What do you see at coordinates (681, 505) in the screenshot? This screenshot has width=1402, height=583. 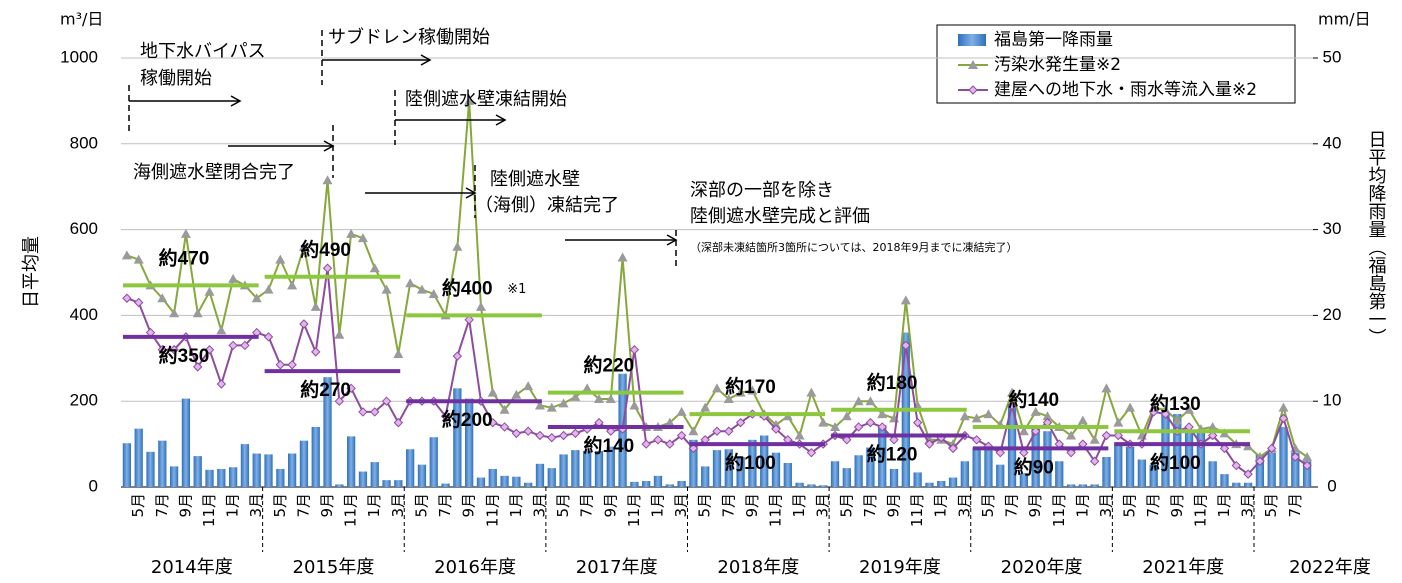 I see `x-tick-label: 3月` at bounding box center [681, 505].